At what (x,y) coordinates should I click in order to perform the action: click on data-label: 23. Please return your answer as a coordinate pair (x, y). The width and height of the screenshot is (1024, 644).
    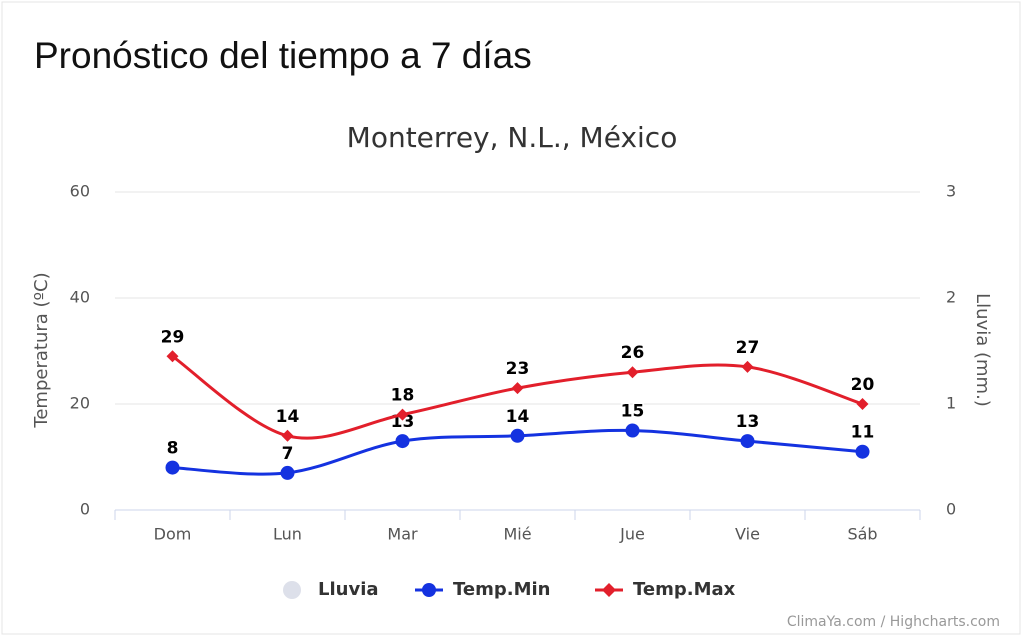
    Looking at the image, I should click on (518, 369).